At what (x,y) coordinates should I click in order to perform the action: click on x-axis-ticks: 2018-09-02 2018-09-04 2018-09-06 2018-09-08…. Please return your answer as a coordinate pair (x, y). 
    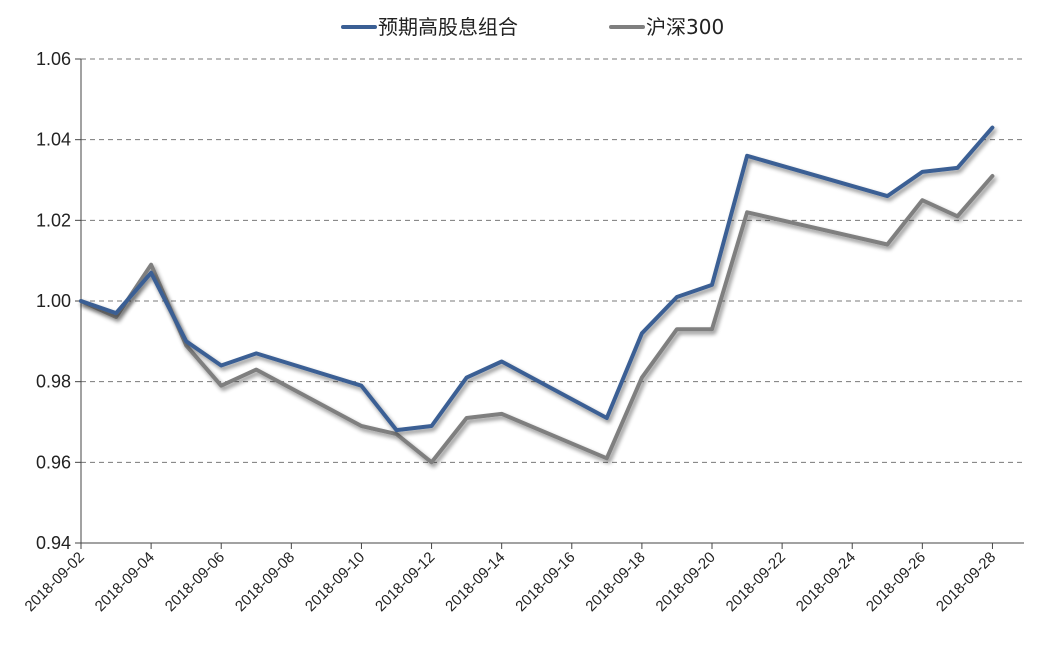
    Looking at the image, I should click on (510, 579).